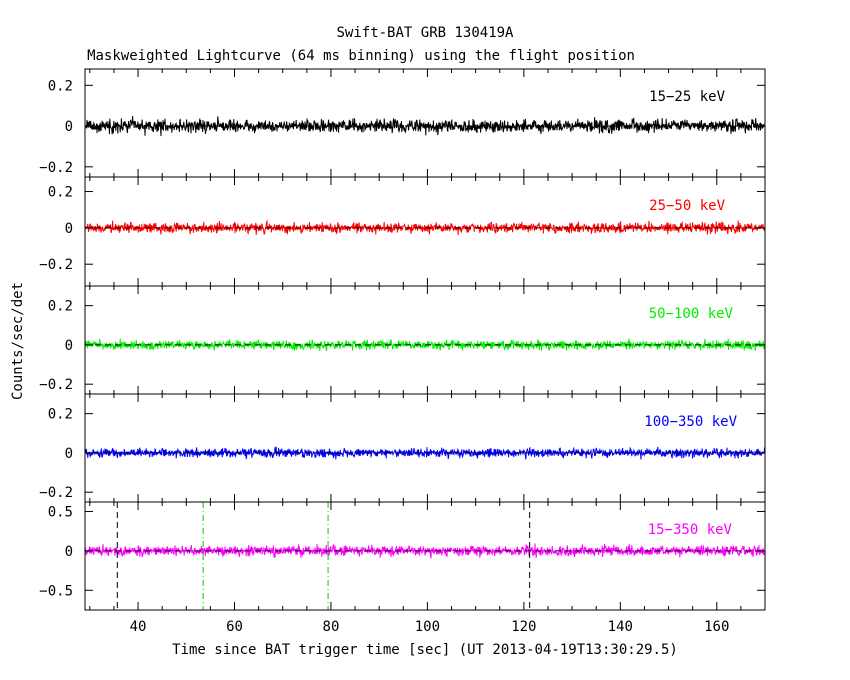 The image size is (850, 680). What do you see at coordinates (234, 627) in the screenshot?
I see `x-tick-label: 60` at bounding box center [234, 627].